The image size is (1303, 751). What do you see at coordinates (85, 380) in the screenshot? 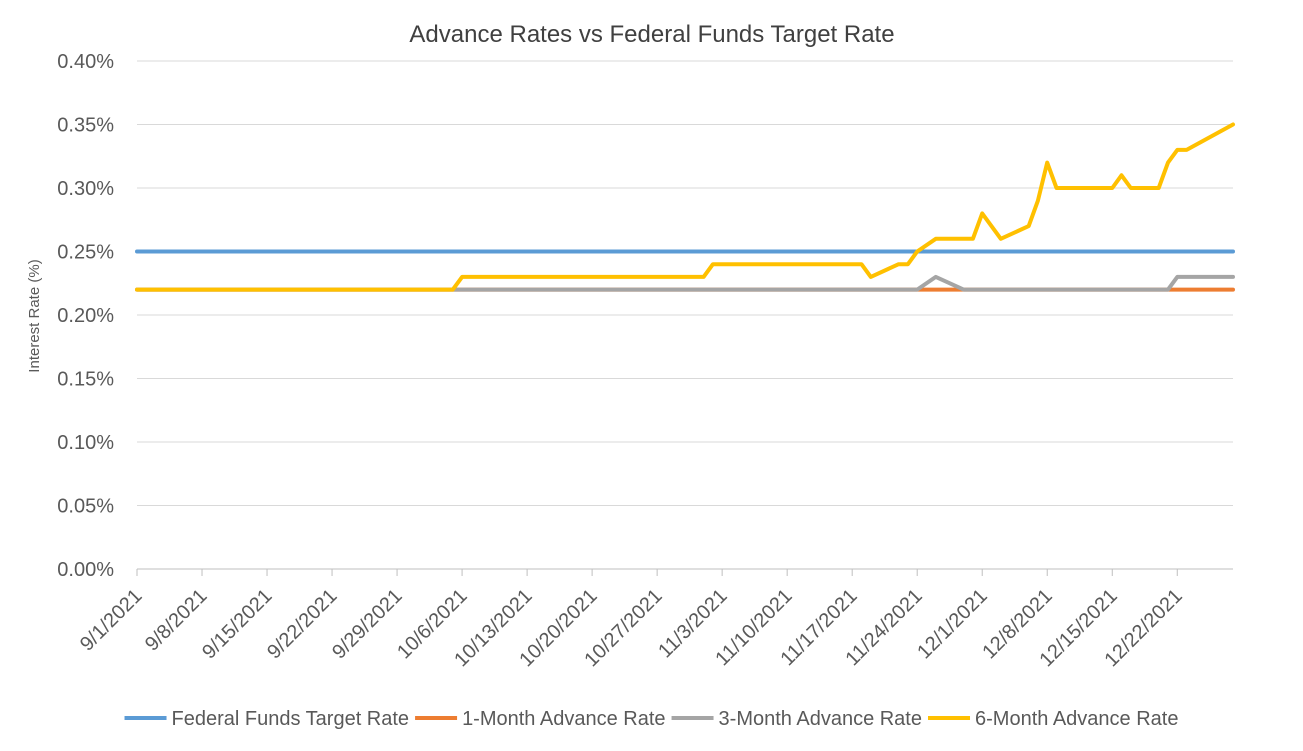
I see `y-tick-label: 0.15%` at bounding box center [85, 380].